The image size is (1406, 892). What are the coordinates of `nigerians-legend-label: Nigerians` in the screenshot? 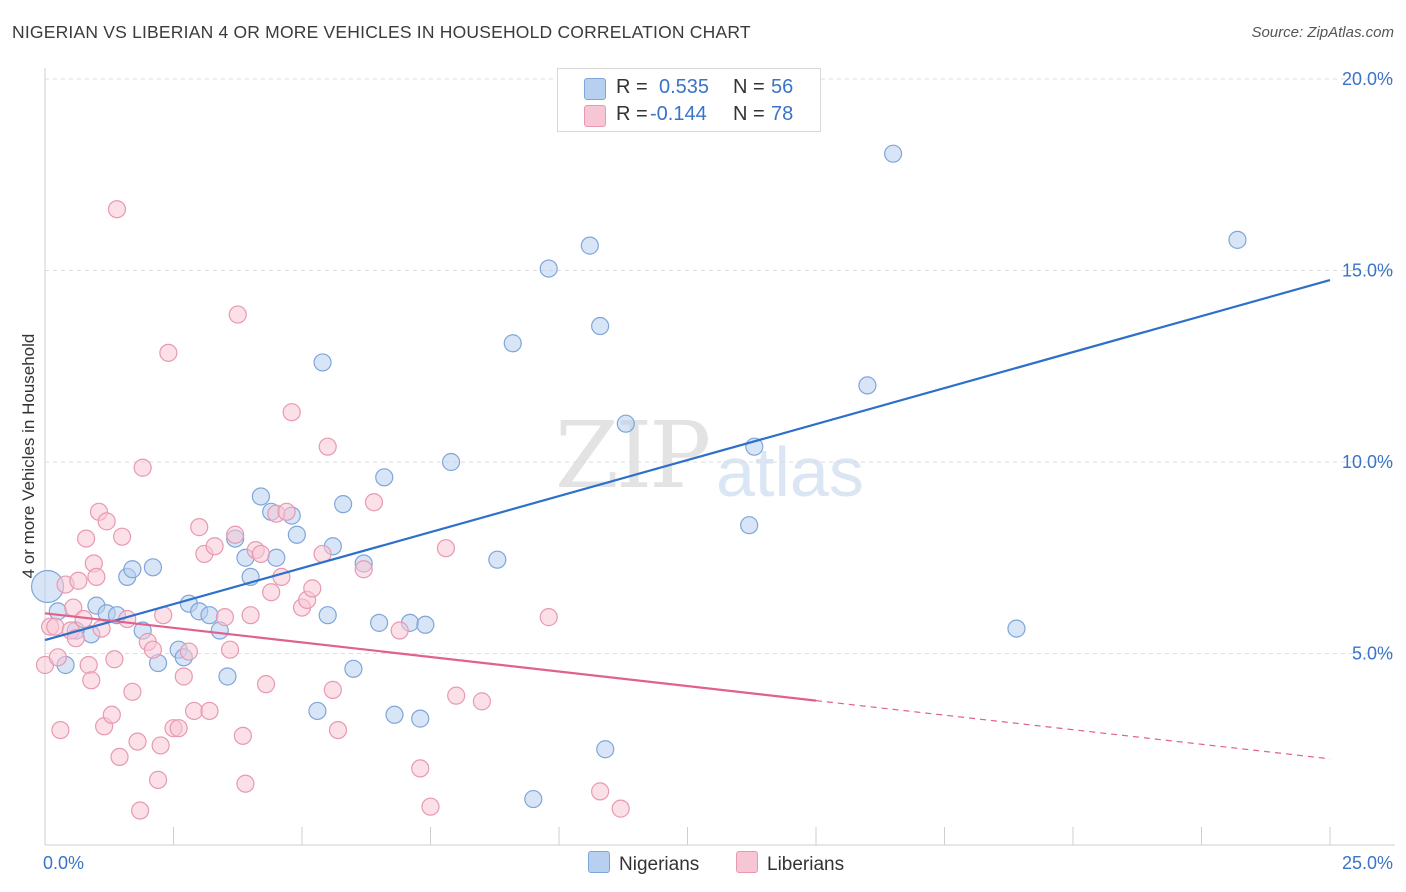 It's located at (659, 864).